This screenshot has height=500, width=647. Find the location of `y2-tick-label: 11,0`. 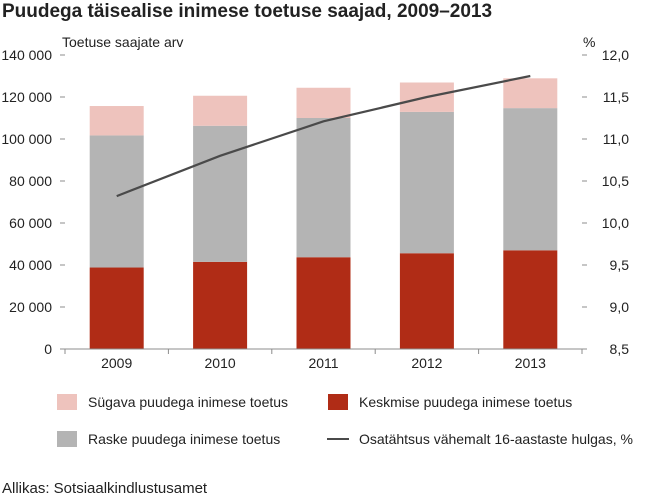

y2-tick-label: 11,0 is located at coordinates (616, 139).